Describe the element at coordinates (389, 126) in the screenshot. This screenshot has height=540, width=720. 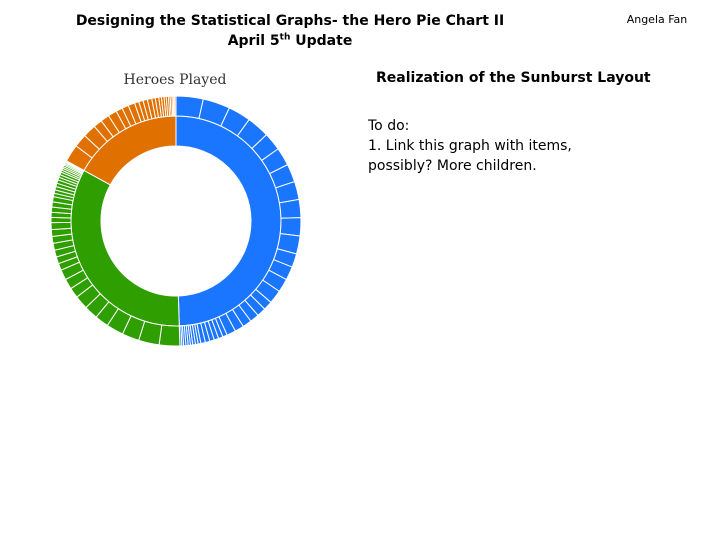
I see `todo-title: To do:` at that location.